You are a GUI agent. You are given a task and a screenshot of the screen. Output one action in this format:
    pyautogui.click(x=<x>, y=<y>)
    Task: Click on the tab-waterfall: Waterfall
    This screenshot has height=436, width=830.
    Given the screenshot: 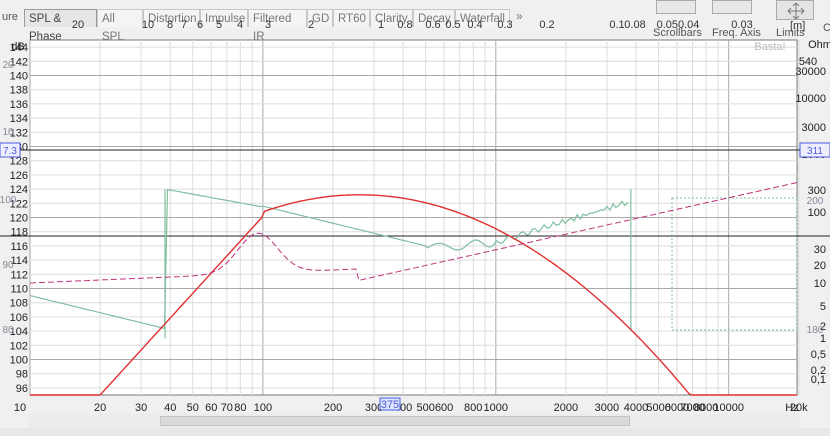 What is the action you would take?
    pyautogui.click(x=482, y=18)
    